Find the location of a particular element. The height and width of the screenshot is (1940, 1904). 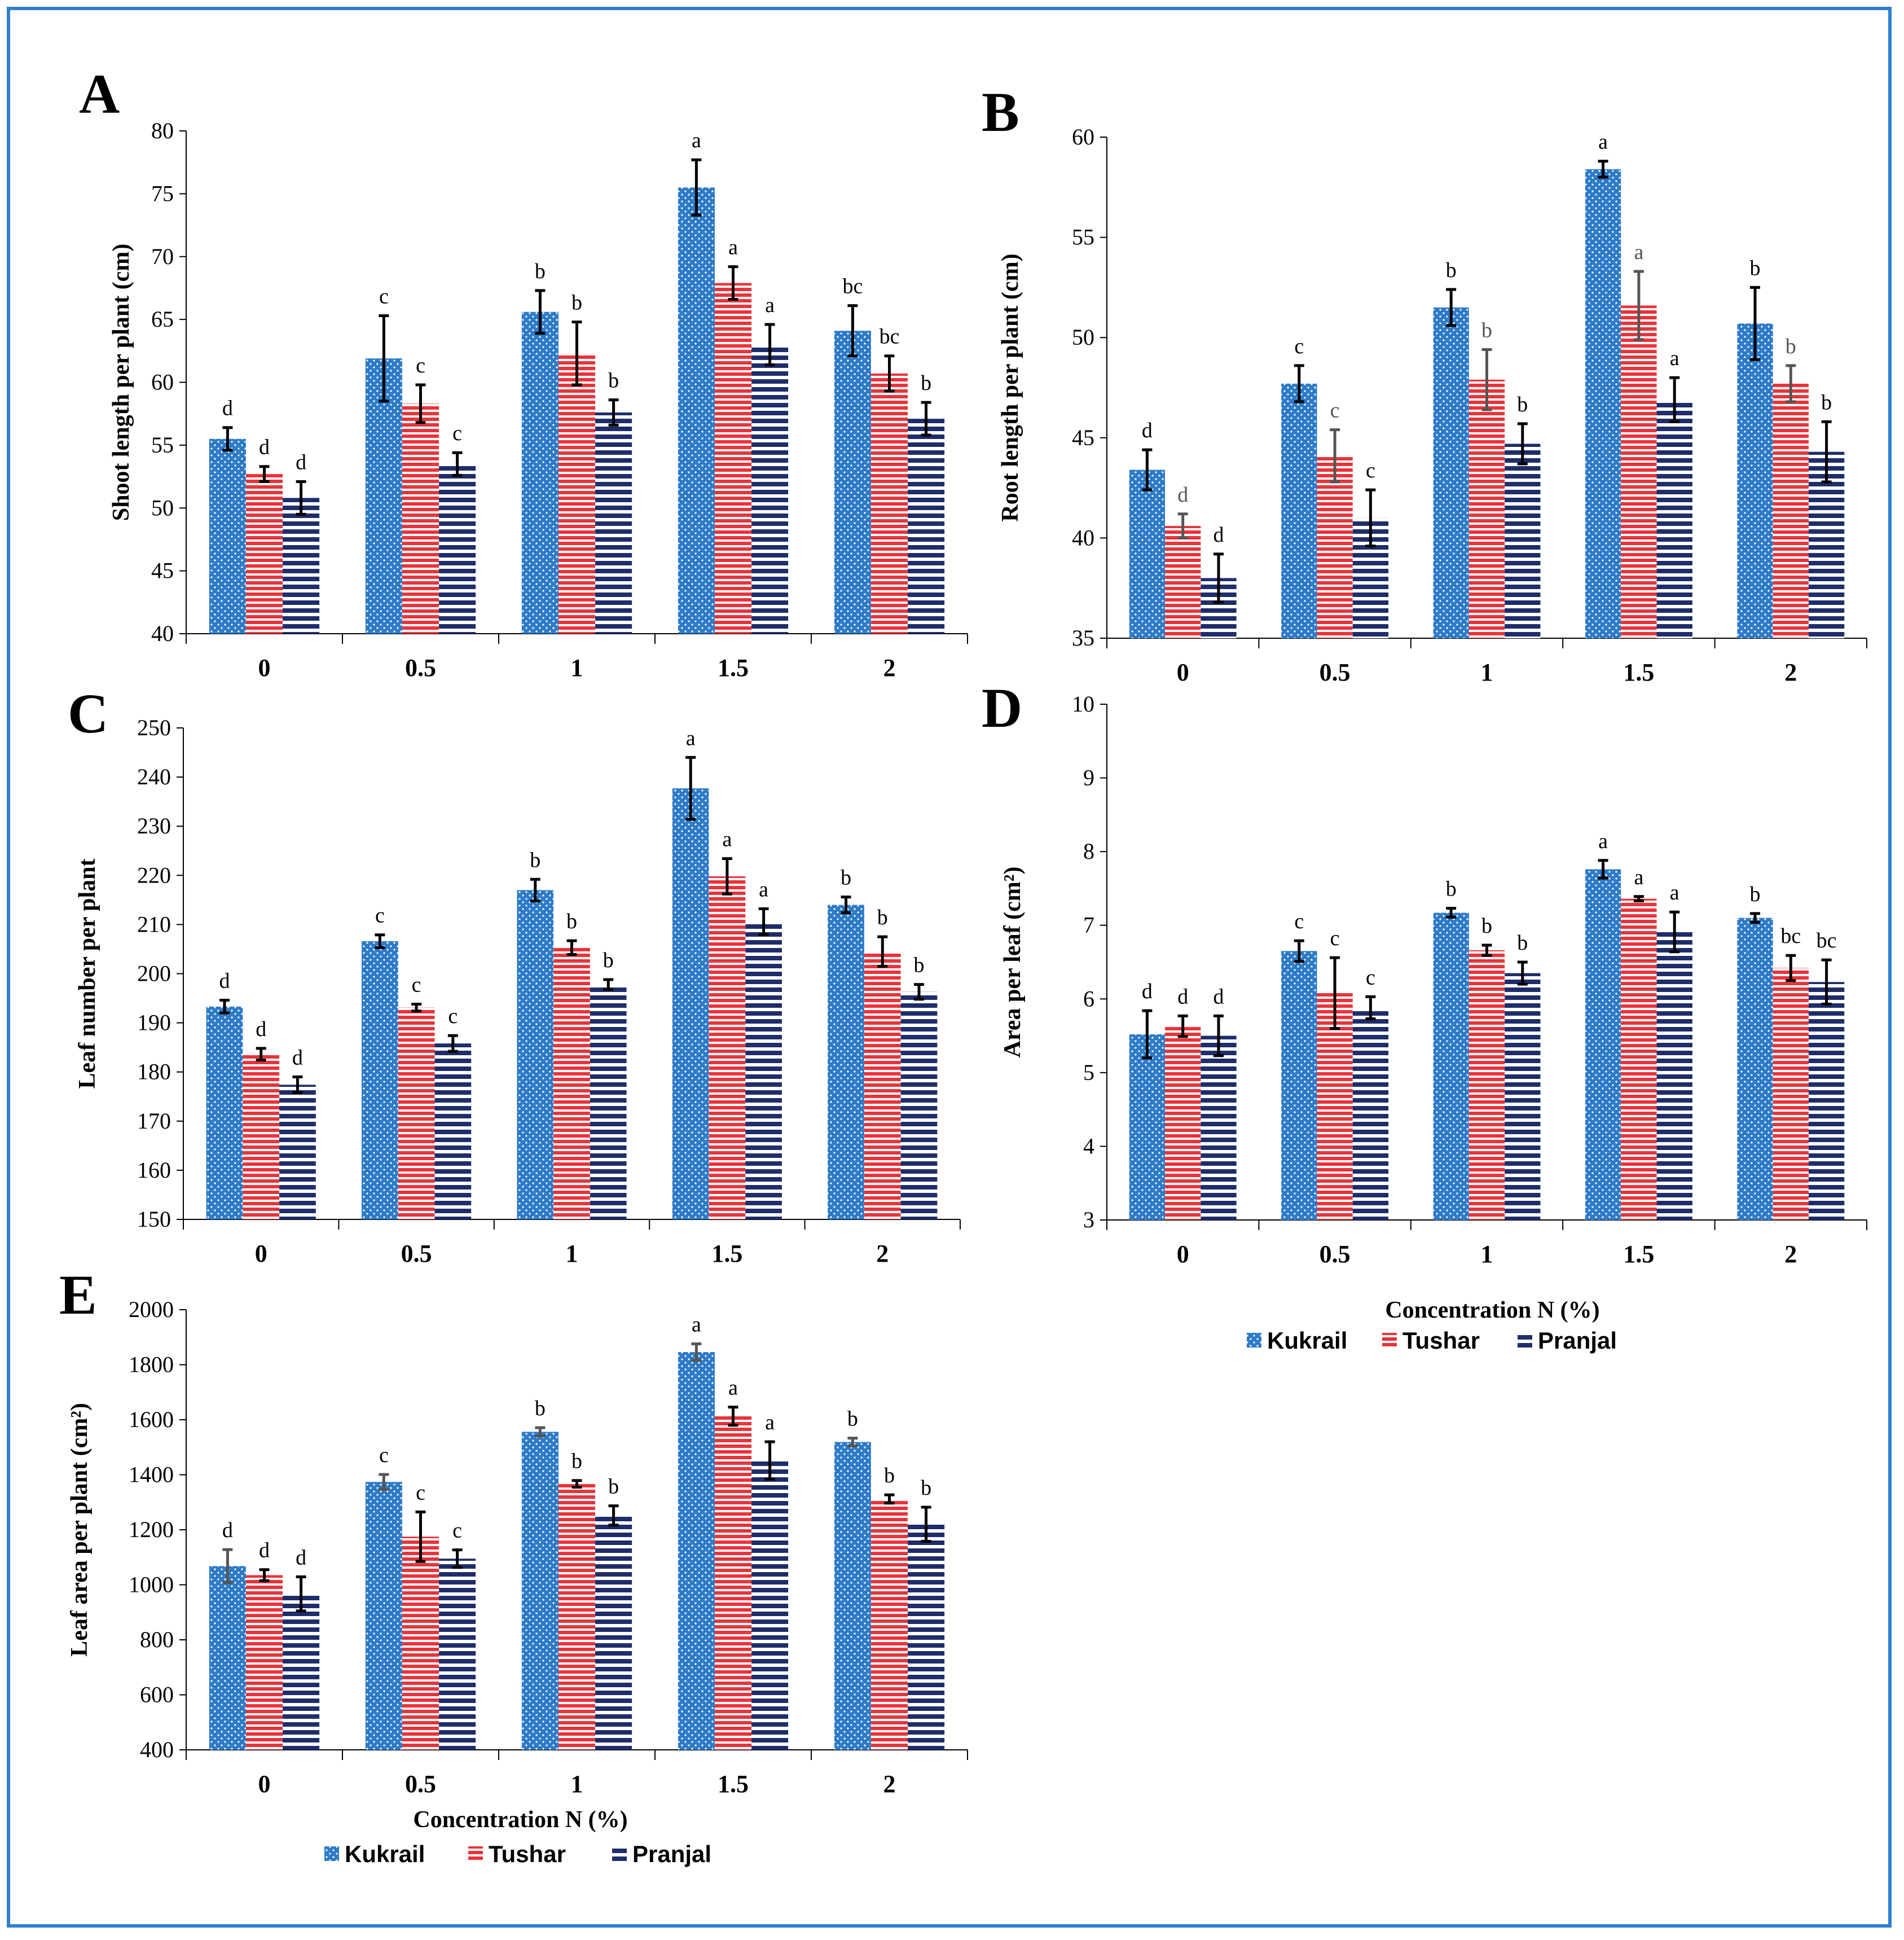

panel-letter-B: B is located at coordinates (1000, 112).